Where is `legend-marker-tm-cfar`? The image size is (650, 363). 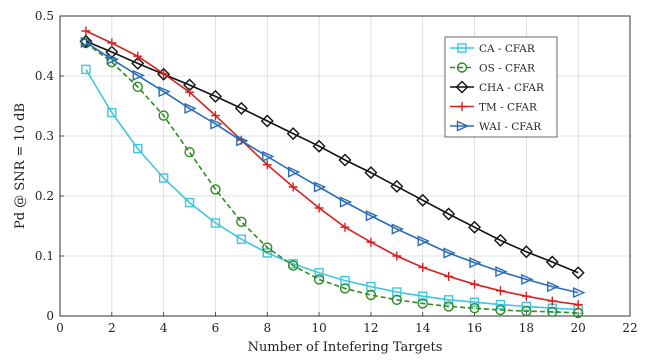
legend-marker-tm-cfar is located at coordinates (462, 106).